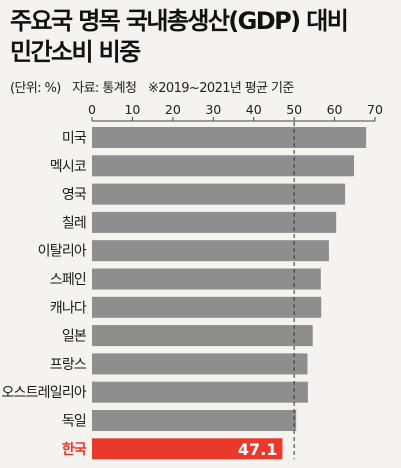 This screenshot has height=468, width=401. I want to click on chart-meta: (단위: %) 자료: 통계청 ※2019~2021년 평균 기준, so click(156, 86).